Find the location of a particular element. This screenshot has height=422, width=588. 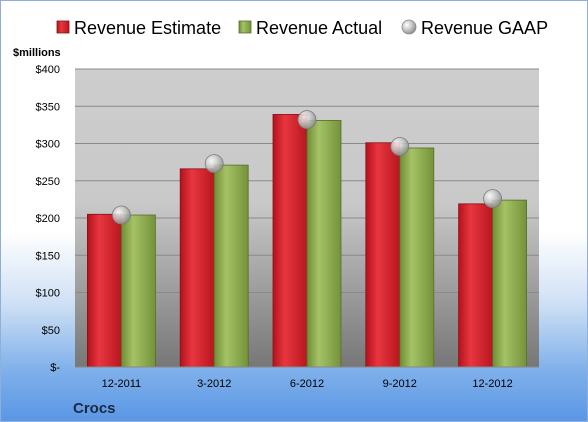

y-tick-label: $250 is located at coordinates (48, 182).